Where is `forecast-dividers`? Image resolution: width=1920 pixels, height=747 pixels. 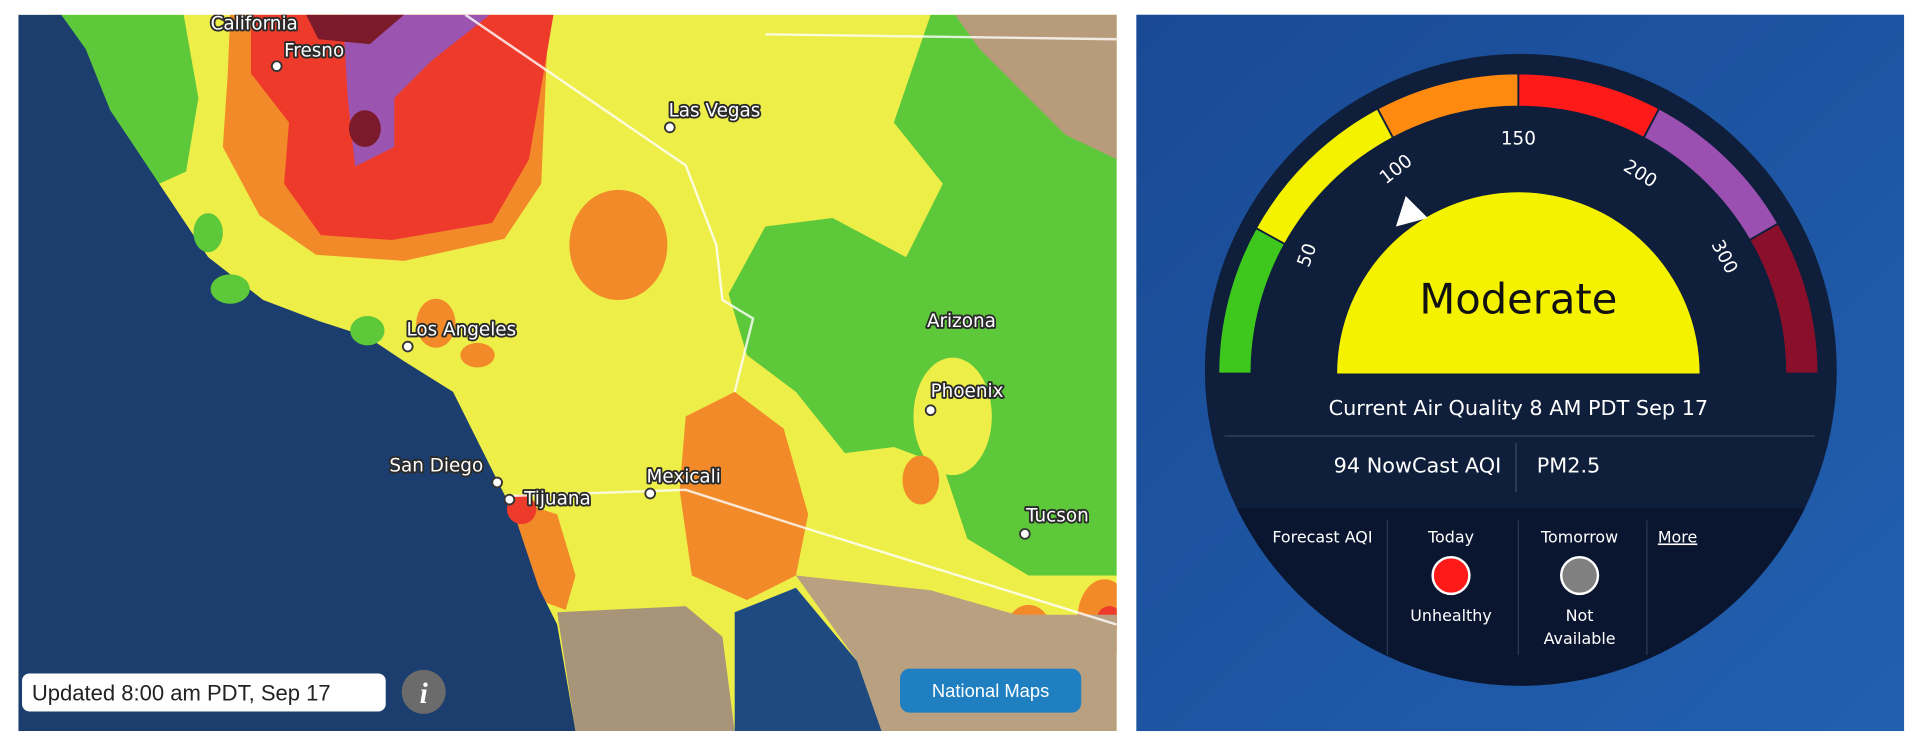 forecast-dividers is located at coordinates (1517, 588).